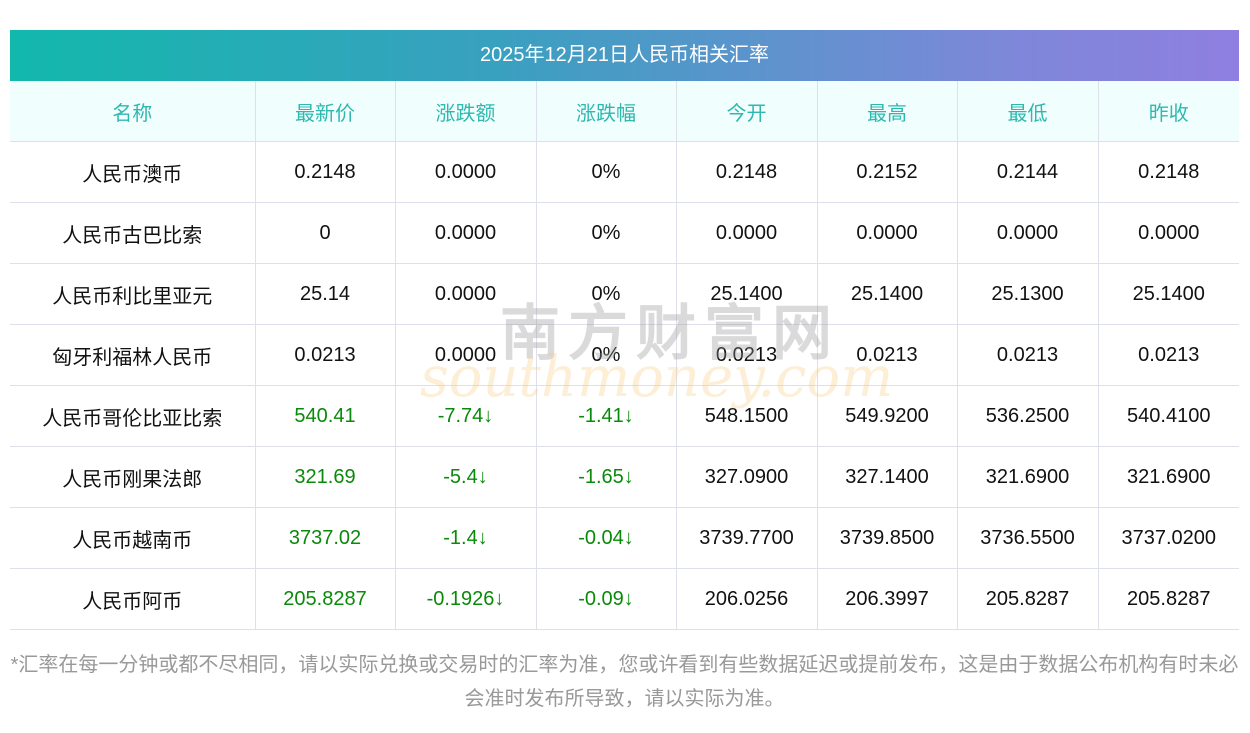  What do you see at coordinates (887, 538) in the screenshot?
I see `cell-high: 3739.8500` at bounding box center [887, 538].